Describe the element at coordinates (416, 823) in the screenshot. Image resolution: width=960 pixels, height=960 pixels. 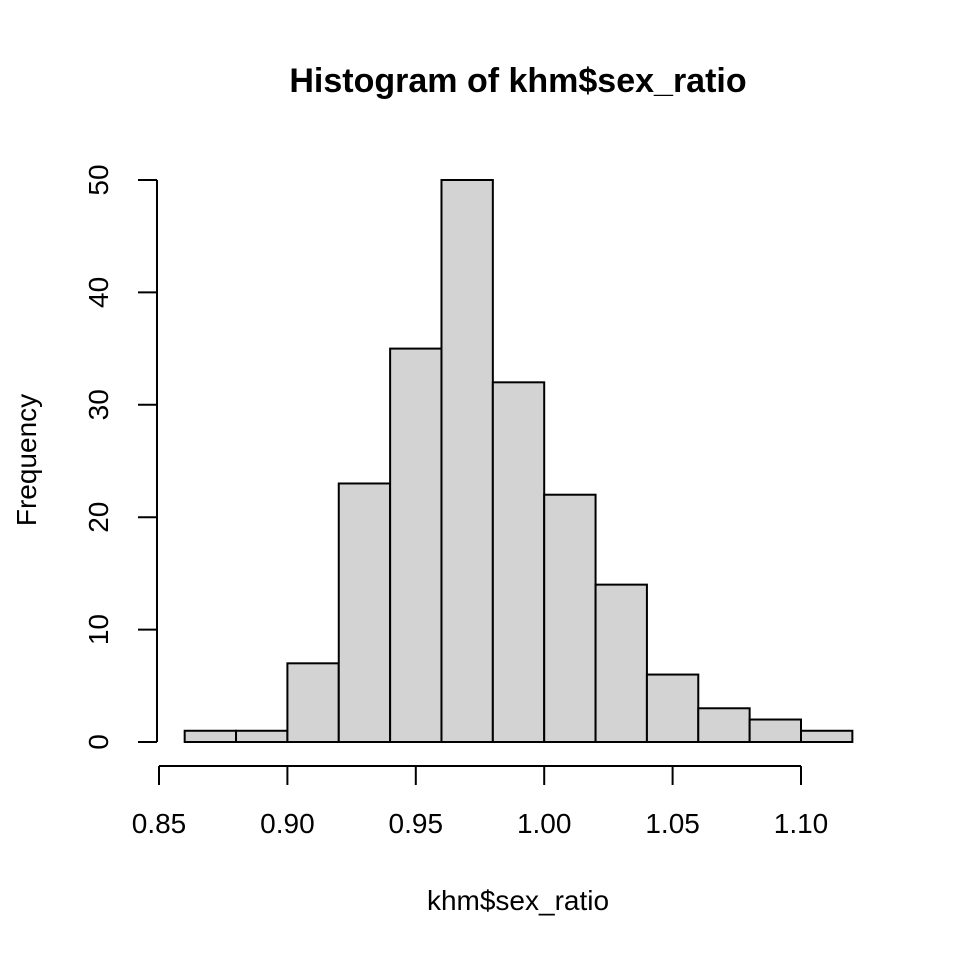
I see `x-tick-label: 0.95` at that location.